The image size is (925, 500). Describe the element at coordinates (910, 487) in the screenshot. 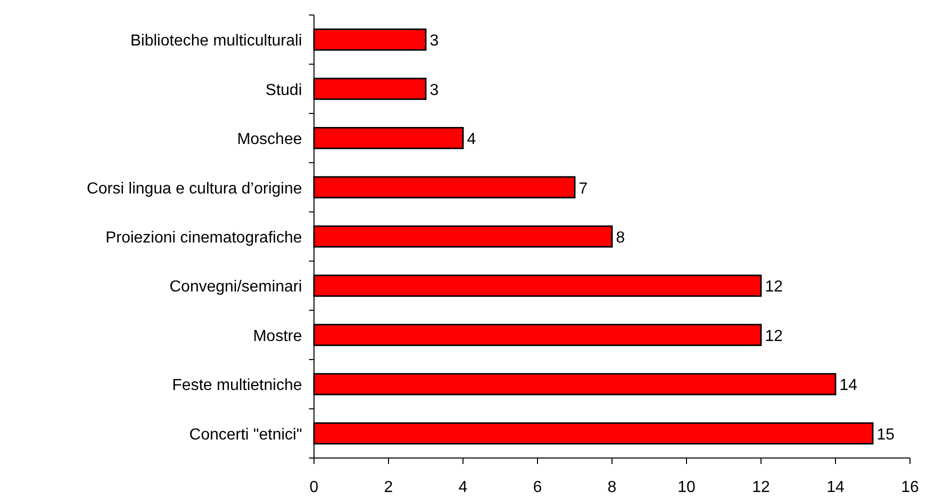

I see `x-tick-label: 16` at that location.